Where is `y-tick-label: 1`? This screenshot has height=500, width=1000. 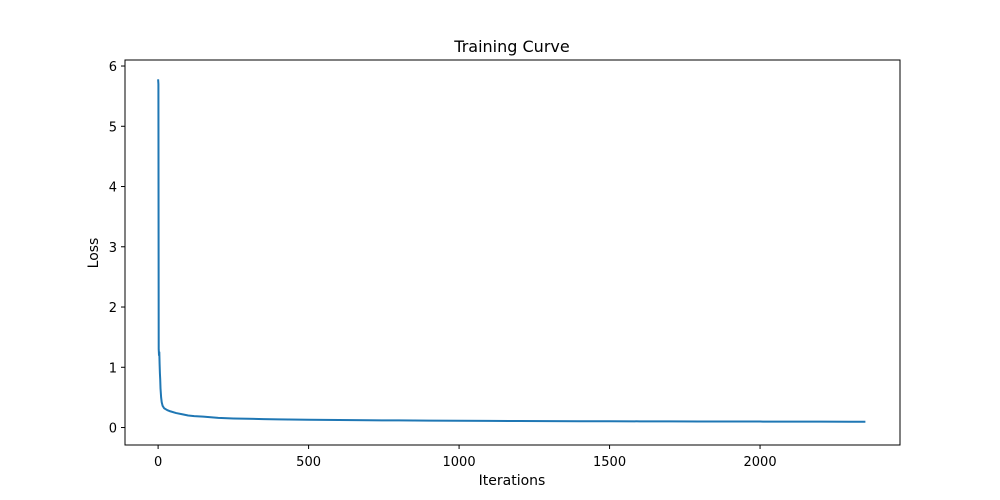
y-tick-label: 1 is located at coordinates (113, 368).